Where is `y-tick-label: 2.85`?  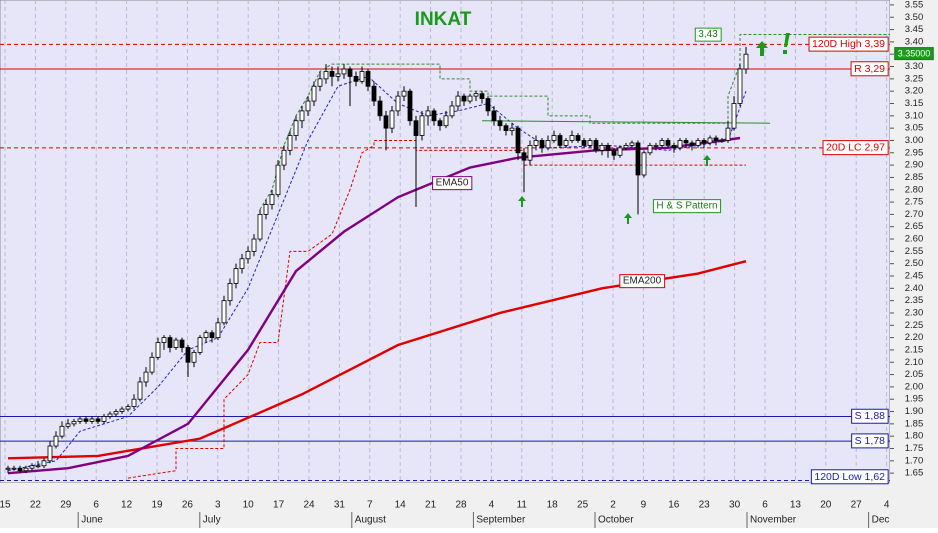 y-tick-label: 2.85 is located at coordinates (914, 177).